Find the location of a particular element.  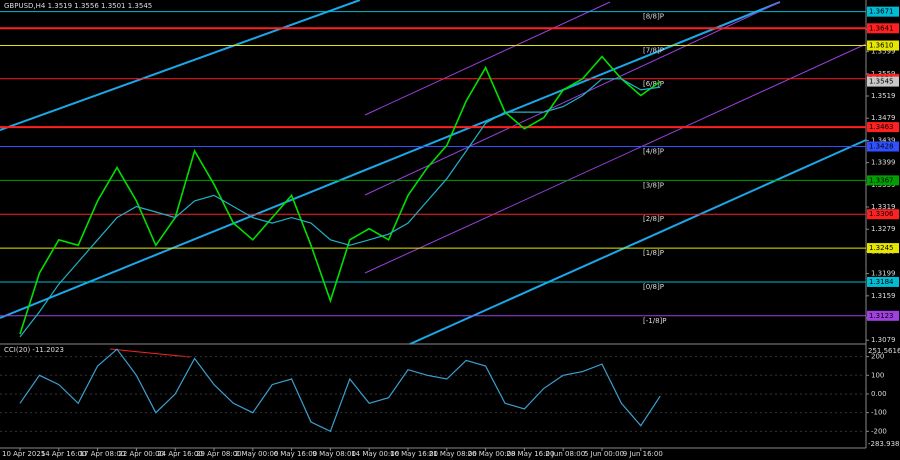

murrey-label: [0/8]P is located at coordinates (653, 287).